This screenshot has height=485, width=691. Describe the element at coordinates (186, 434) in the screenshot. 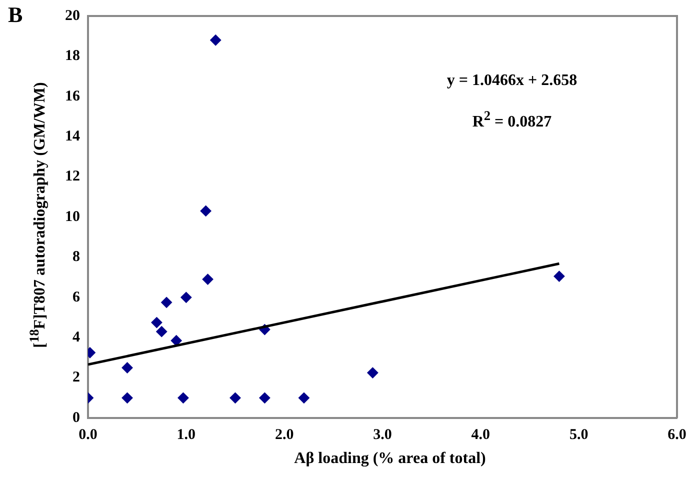

I see `x-tick-label: 1.0` at that location.